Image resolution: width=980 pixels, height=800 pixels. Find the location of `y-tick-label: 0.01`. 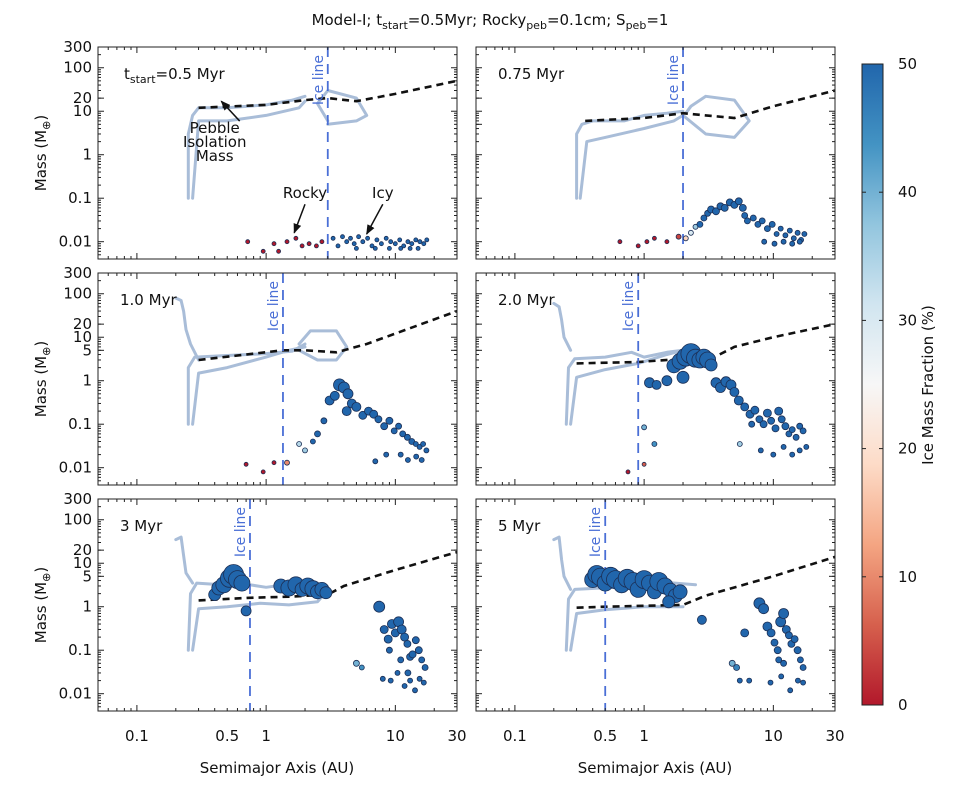

y-tick-label: 0.01 is located at coordinates (75, 468).